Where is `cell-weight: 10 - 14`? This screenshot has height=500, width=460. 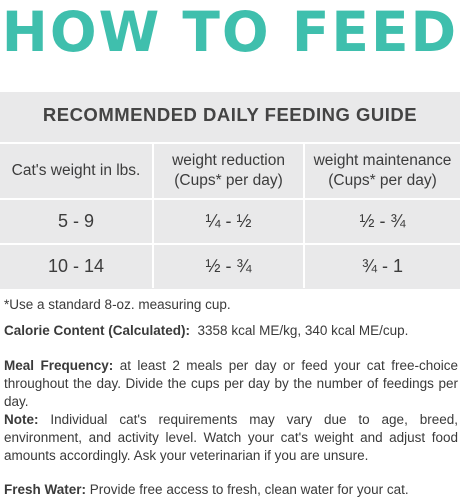
cell-weight: 10 - 14 is located at coordinates (77, 265).